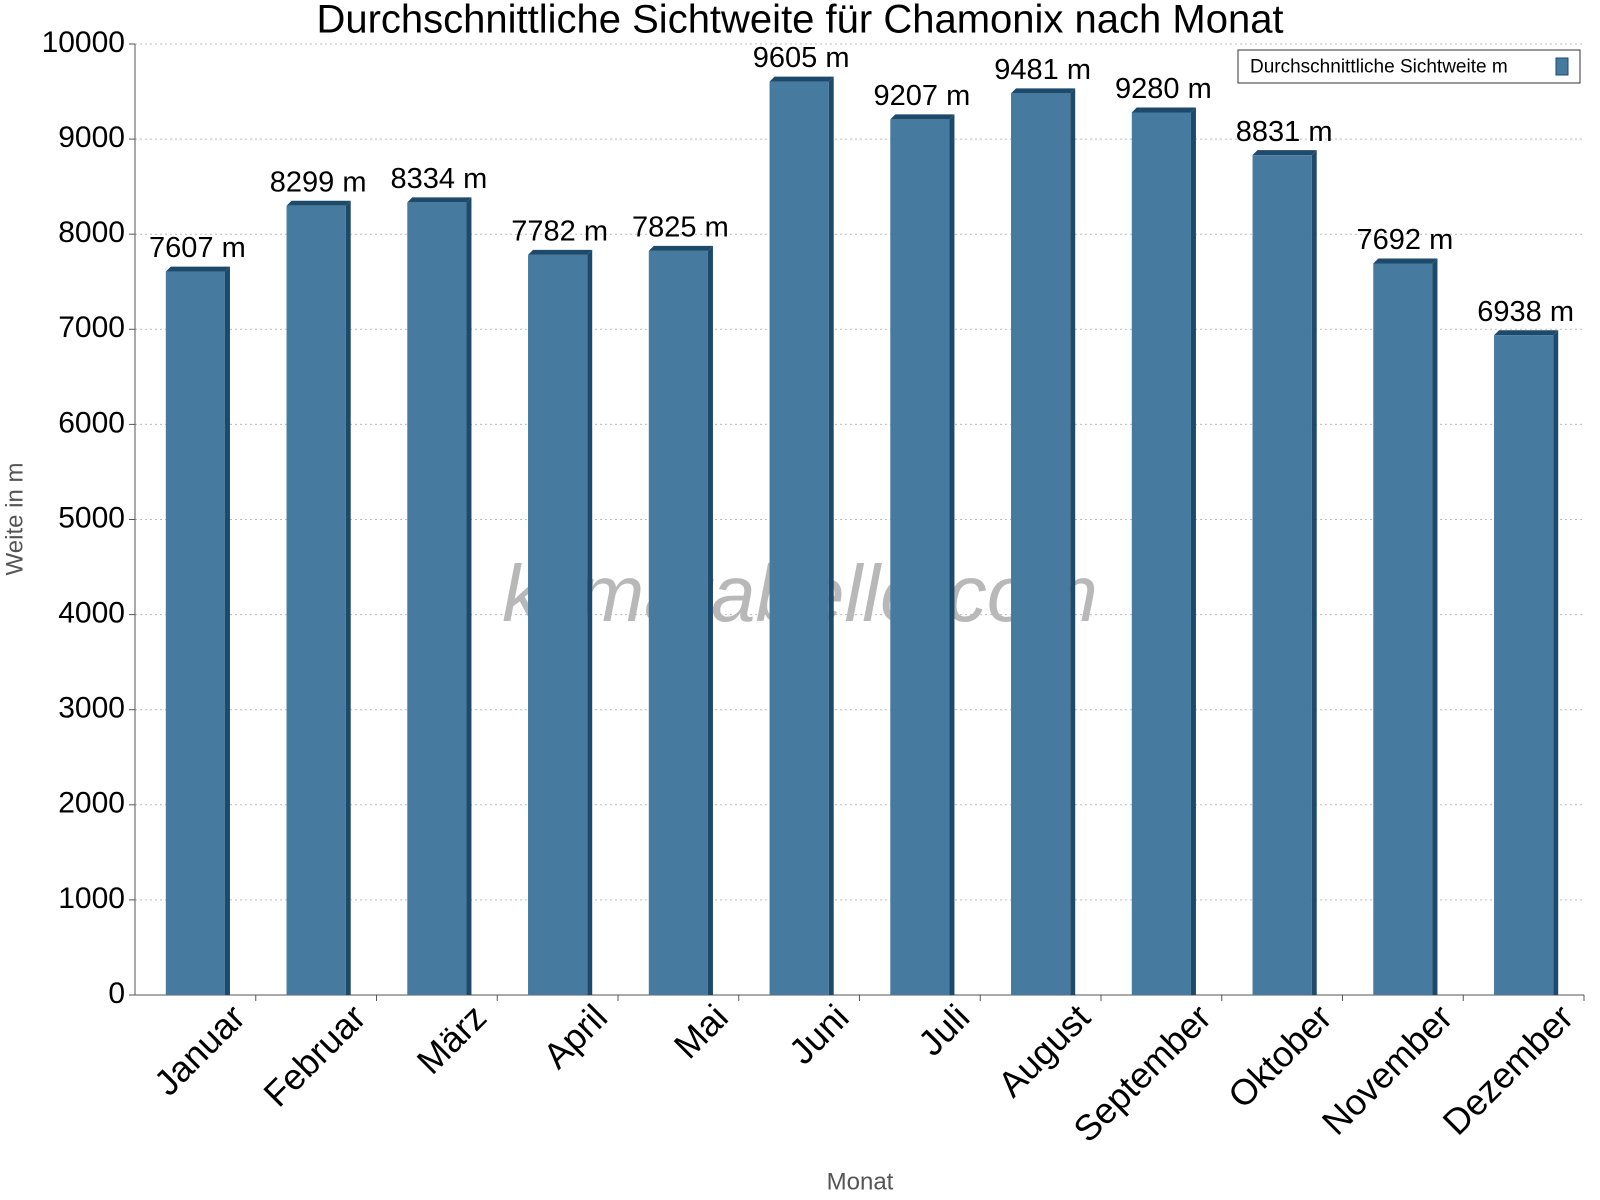  I want to click on data-label: 9207 m, so click(922, 96).